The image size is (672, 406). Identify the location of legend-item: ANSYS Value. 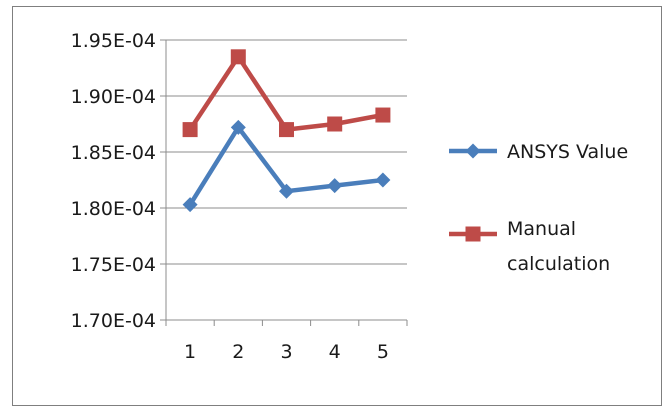
(538, 152).